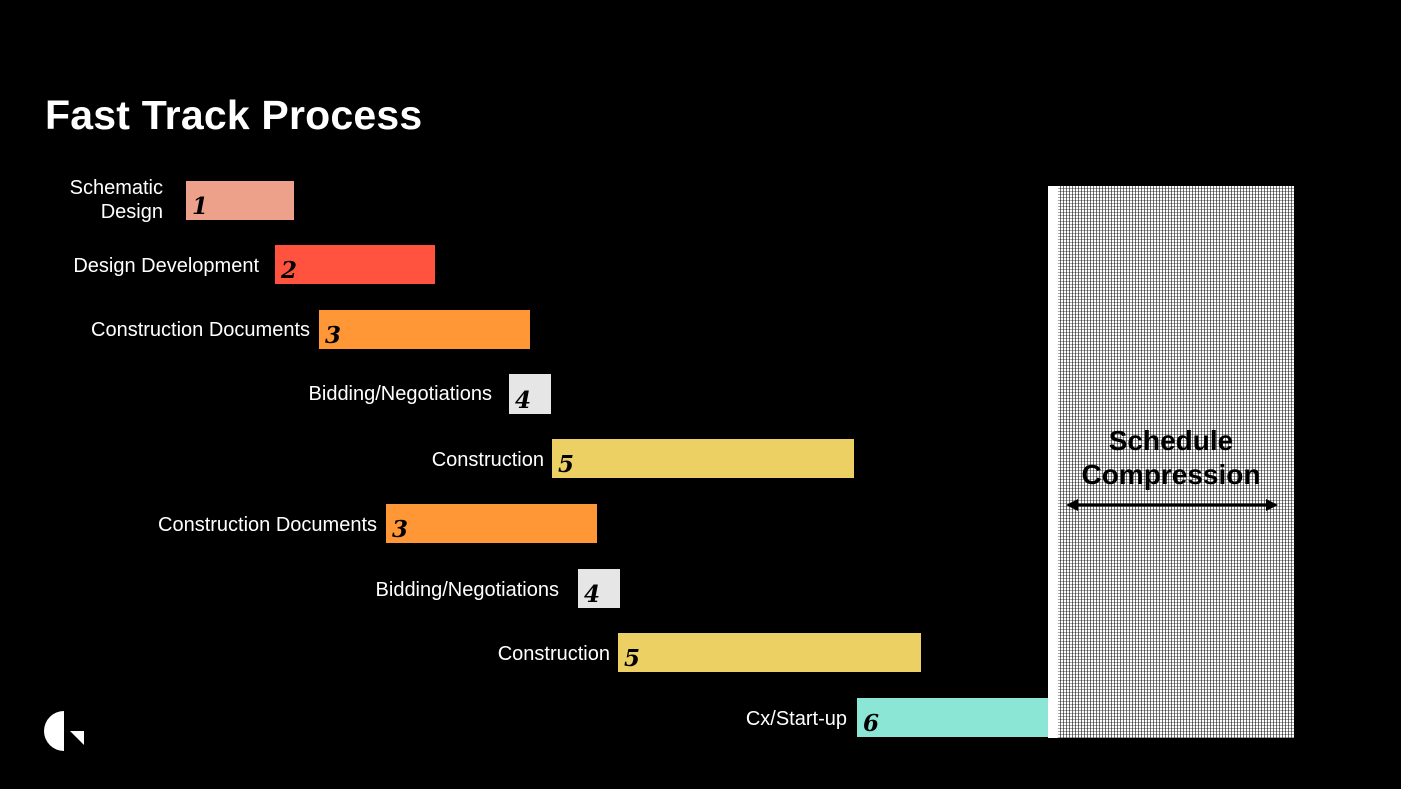 The image size is (1401, 789). Describe the element at coordinates (796, 719) in the screenshot. I see `phase-label-cx-startup: Cx/Start-up` at that location.